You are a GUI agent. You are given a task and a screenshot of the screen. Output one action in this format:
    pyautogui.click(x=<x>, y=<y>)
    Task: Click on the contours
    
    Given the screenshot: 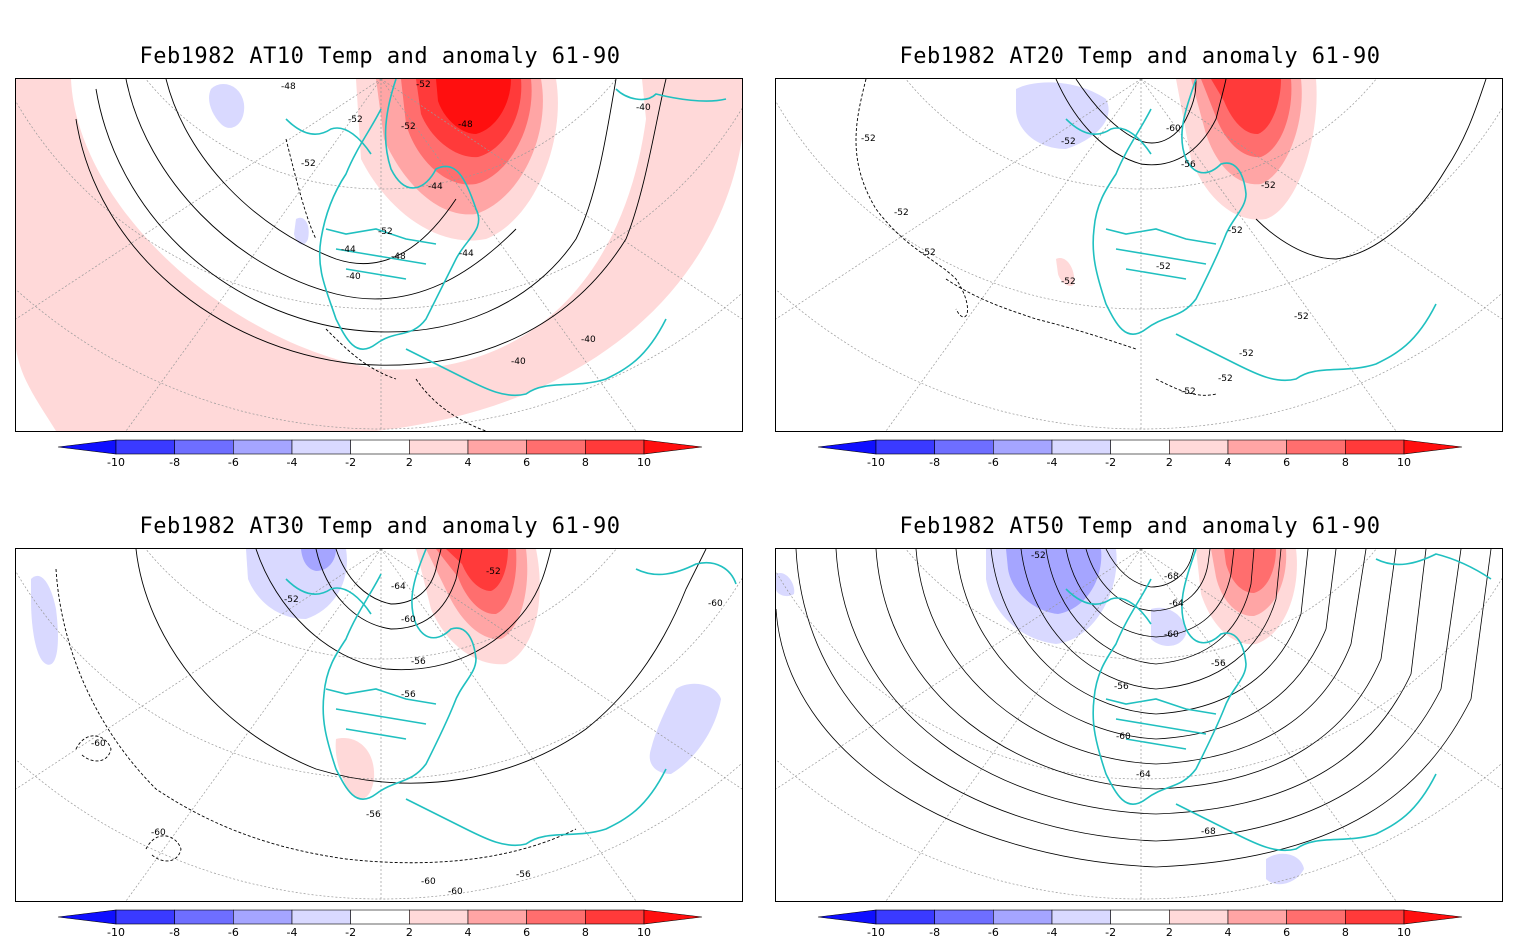 What is the action you would take?
    pyautogui.click(x=1171, y=237)
    